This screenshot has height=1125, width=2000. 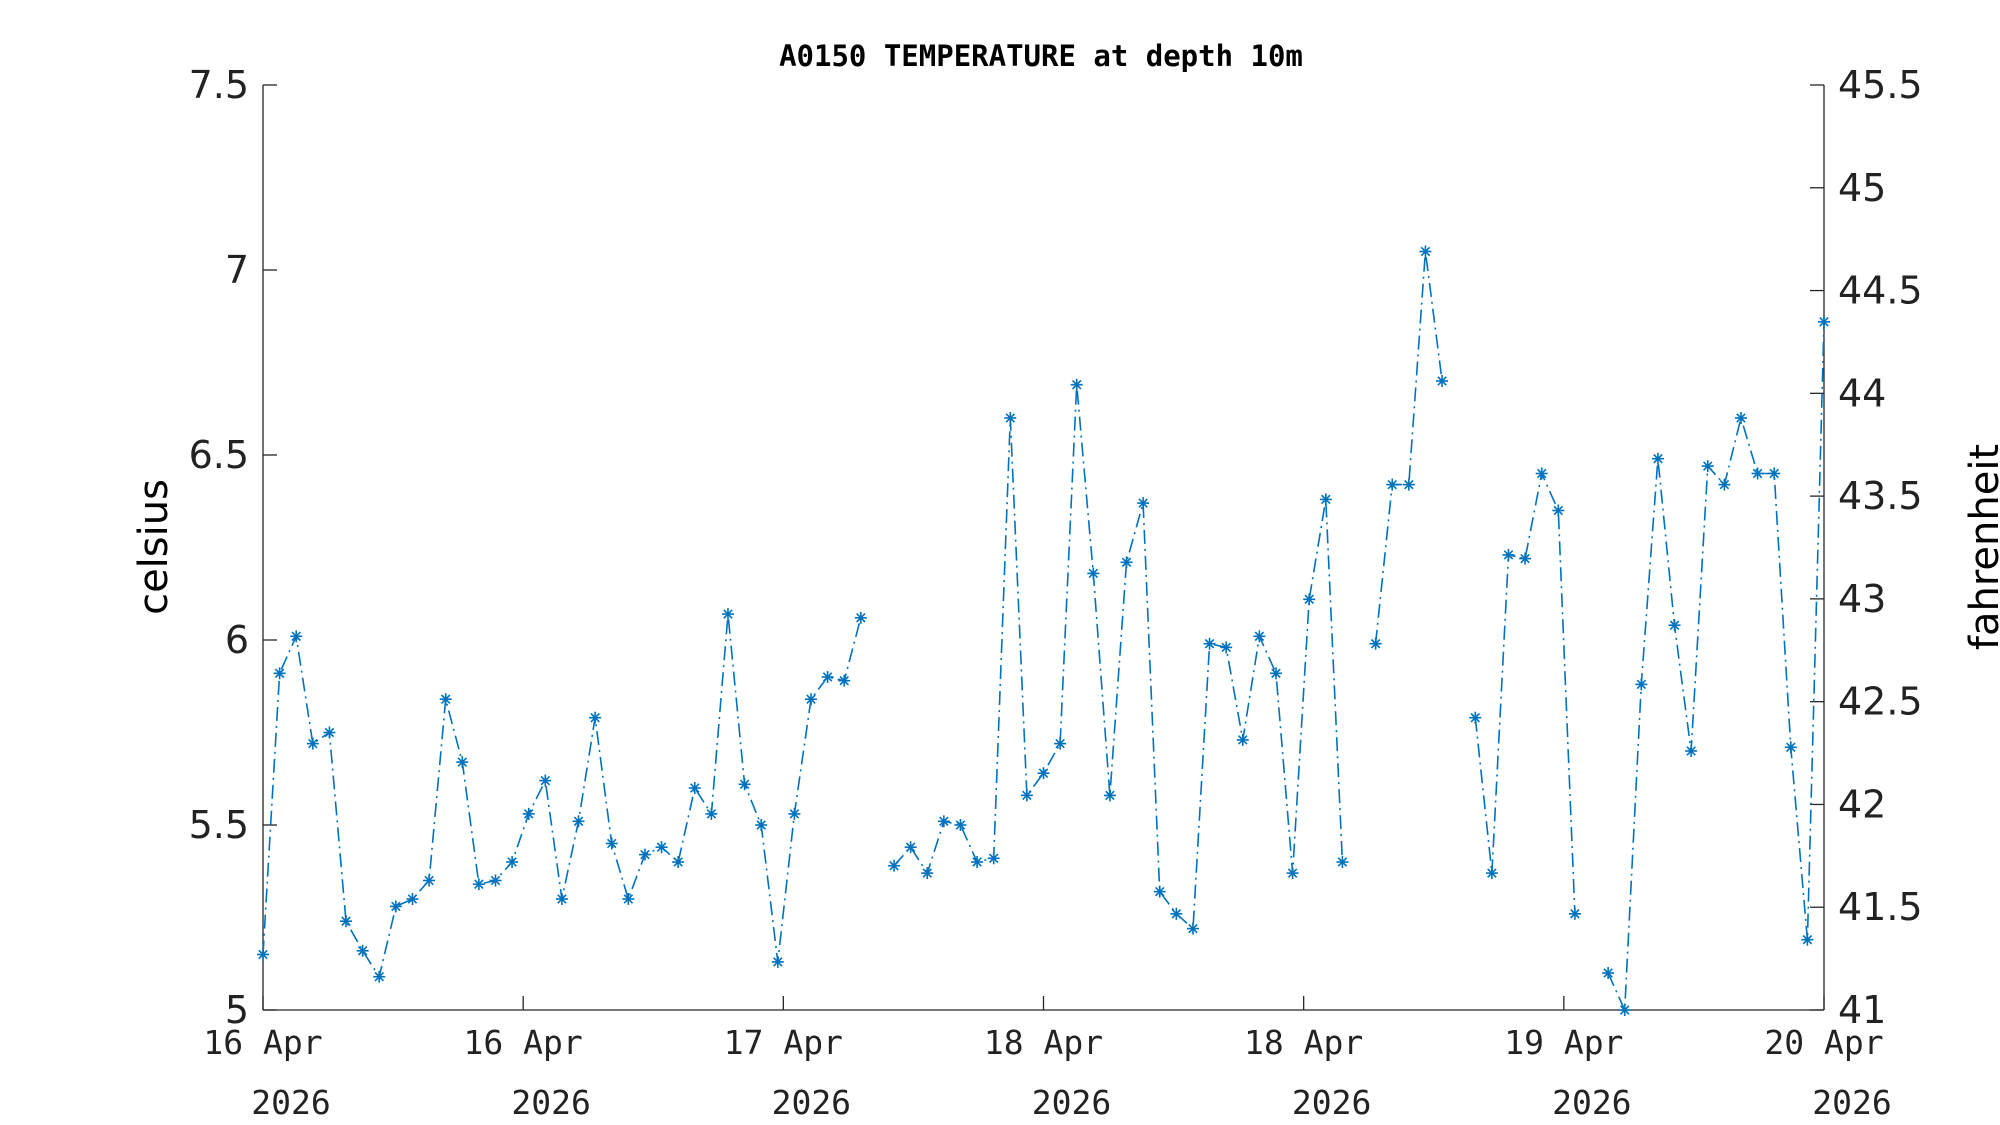 I want to click on right-y-tick-label: 43, so click(x=1862, y=599).